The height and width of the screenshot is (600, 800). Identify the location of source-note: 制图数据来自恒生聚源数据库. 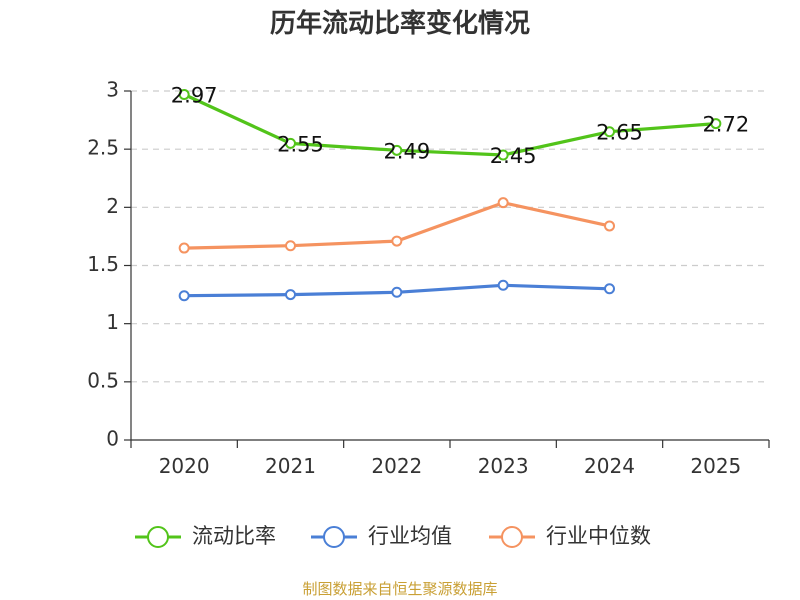
(400, 589).